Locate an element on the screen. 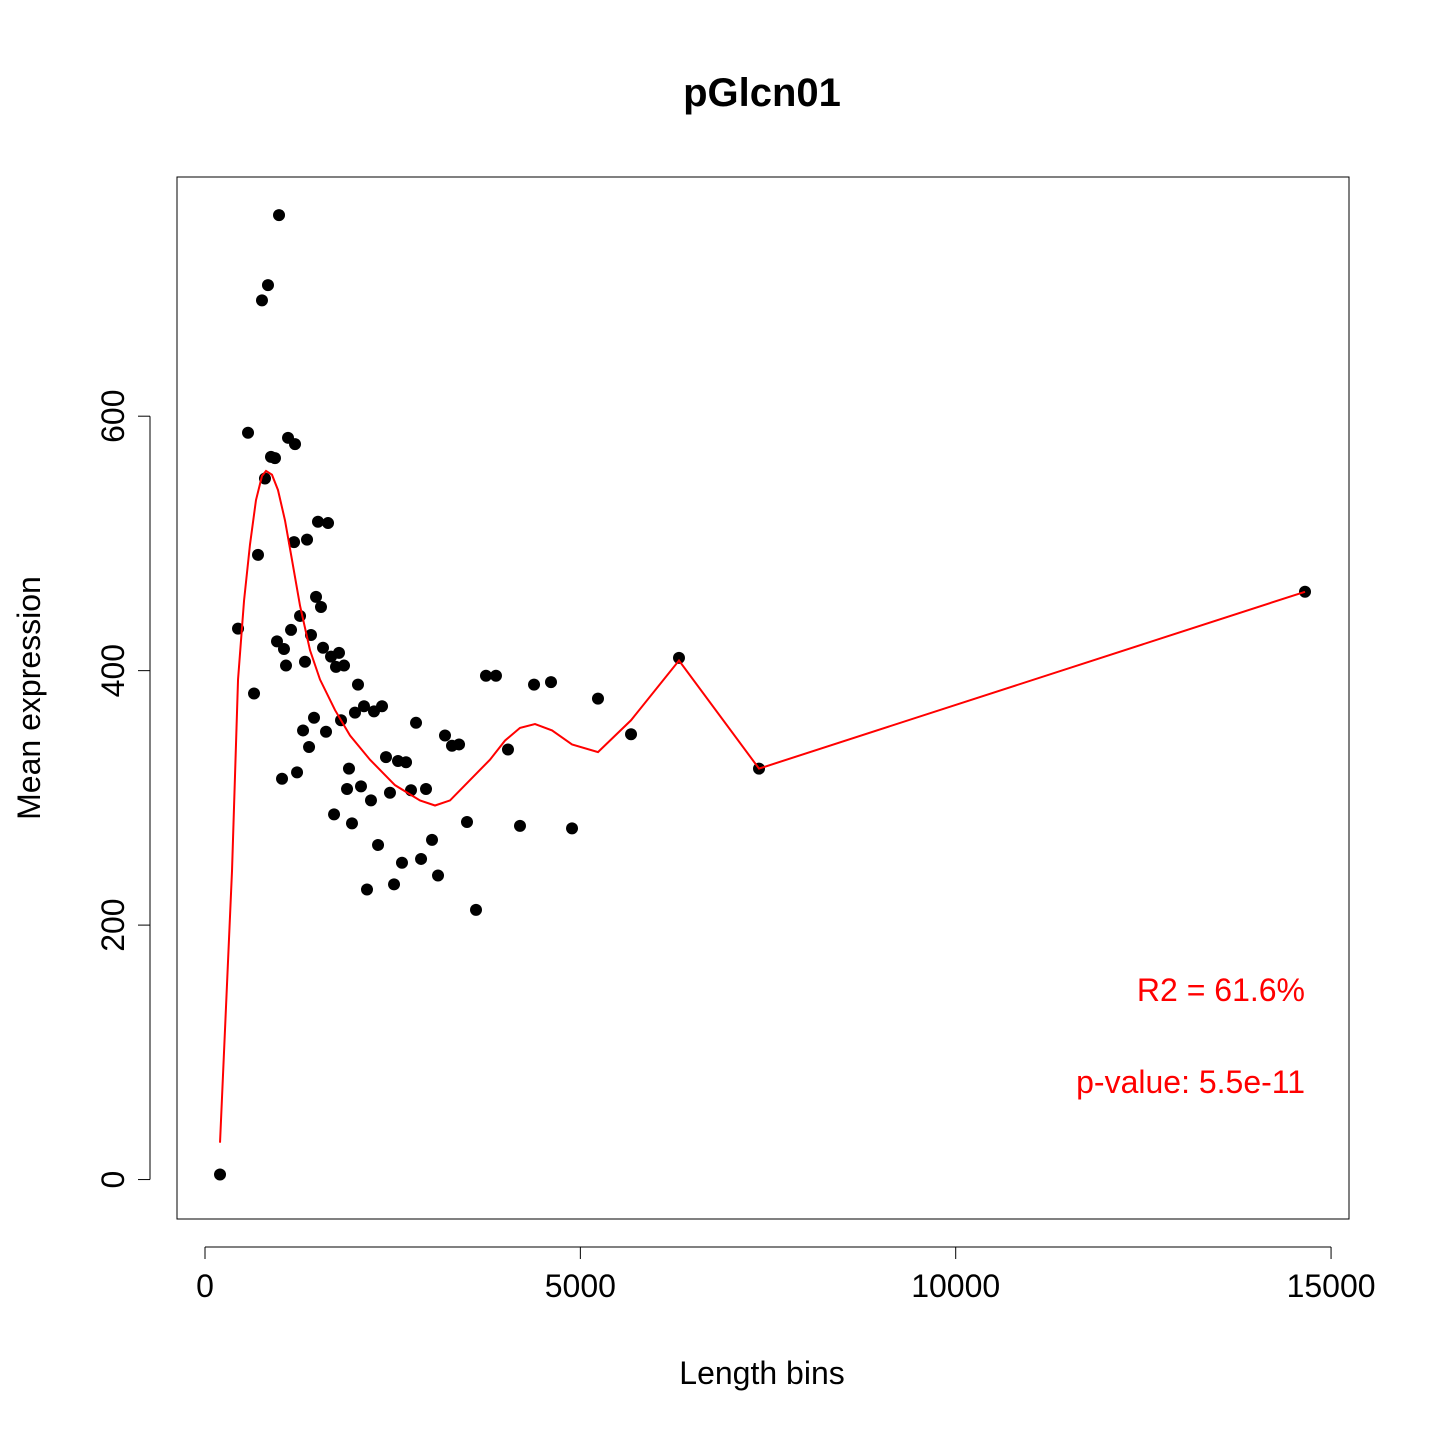 This screenshot has height=1445, width=1440. y-tick-label: 400 is located at coordinates (113, 670).